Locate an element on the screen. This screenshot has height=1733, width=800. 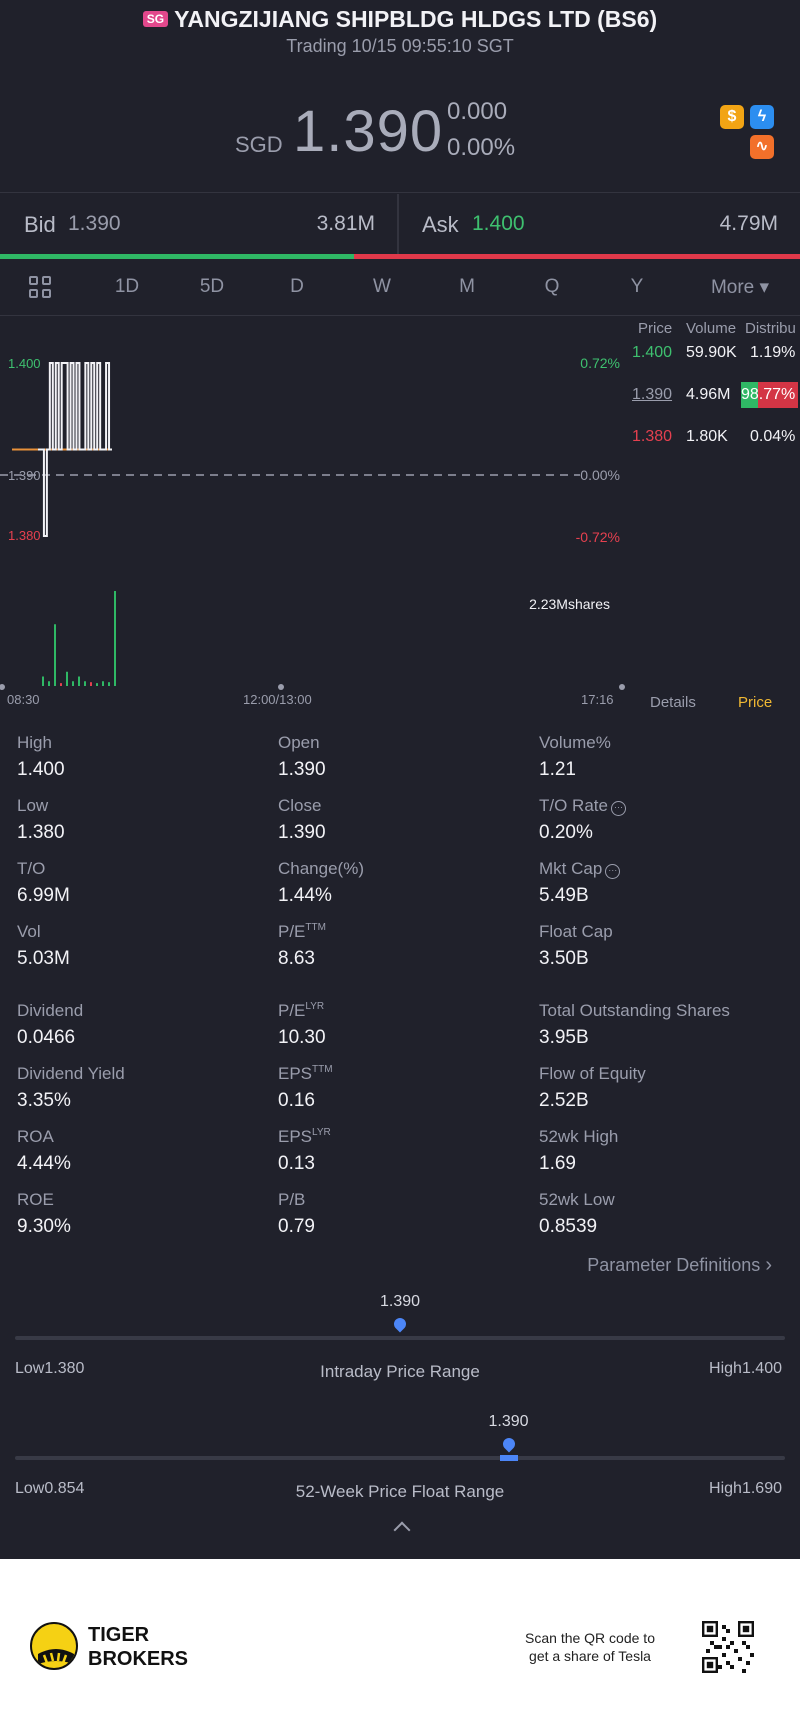
price-change: 0.000 is located at coordinates (477, 111).